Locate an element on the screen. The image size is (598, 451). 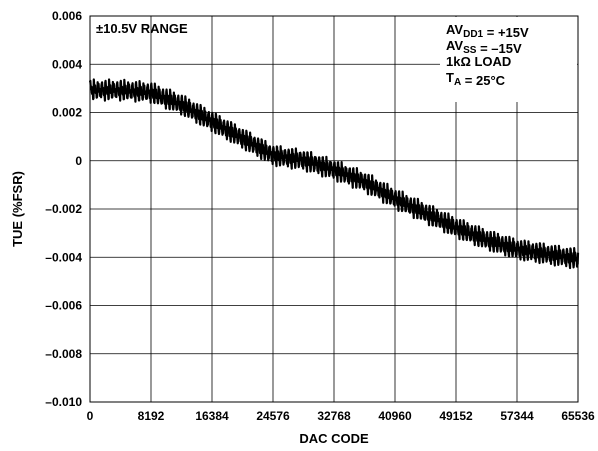
y-axis-label: TUE (%FSR) is located at coordinates (17, 209).